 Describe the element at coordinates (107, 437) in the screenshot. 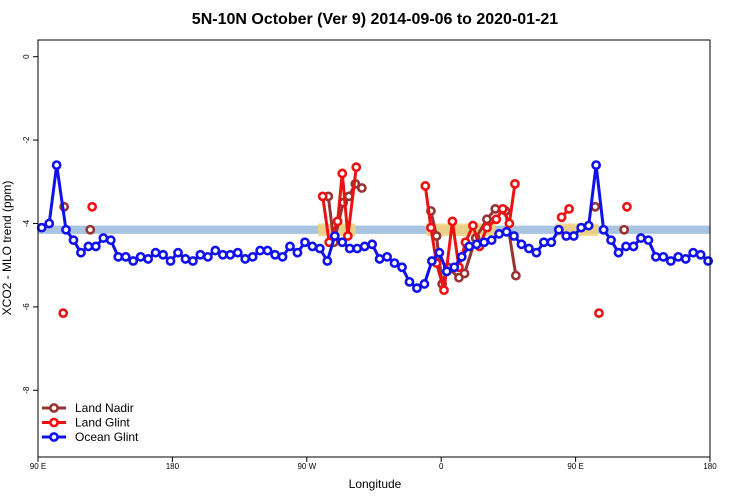

I see `legend-label: Ocean Glint` at that location.